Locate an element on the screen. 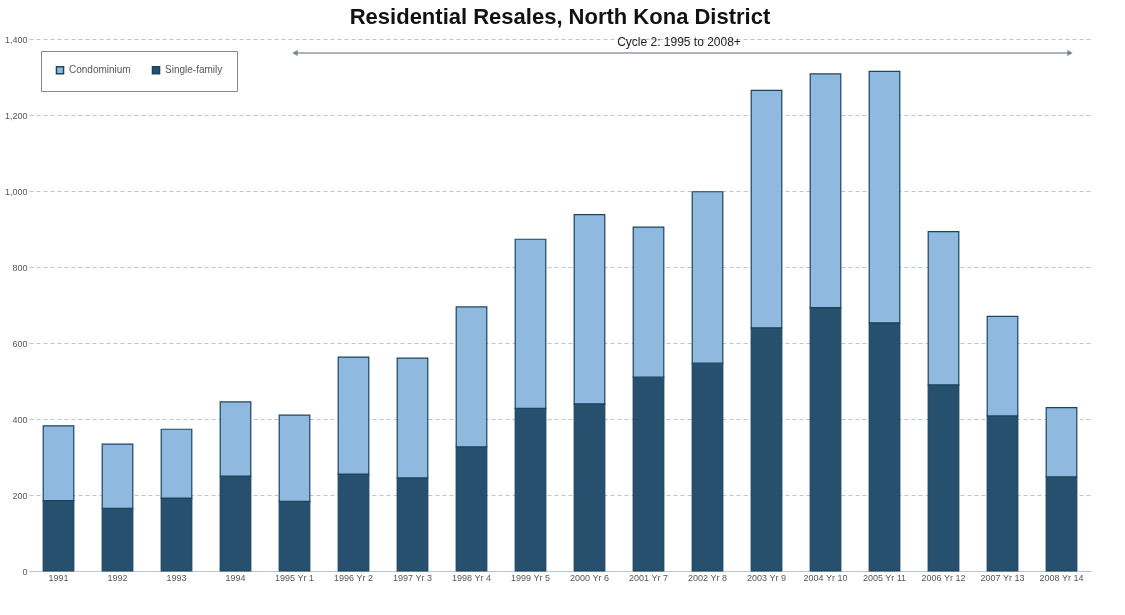 This screenshot has height=615, width=1125. x-tick-label: 1995 Yr 1 is located at coordinates (294, 577).